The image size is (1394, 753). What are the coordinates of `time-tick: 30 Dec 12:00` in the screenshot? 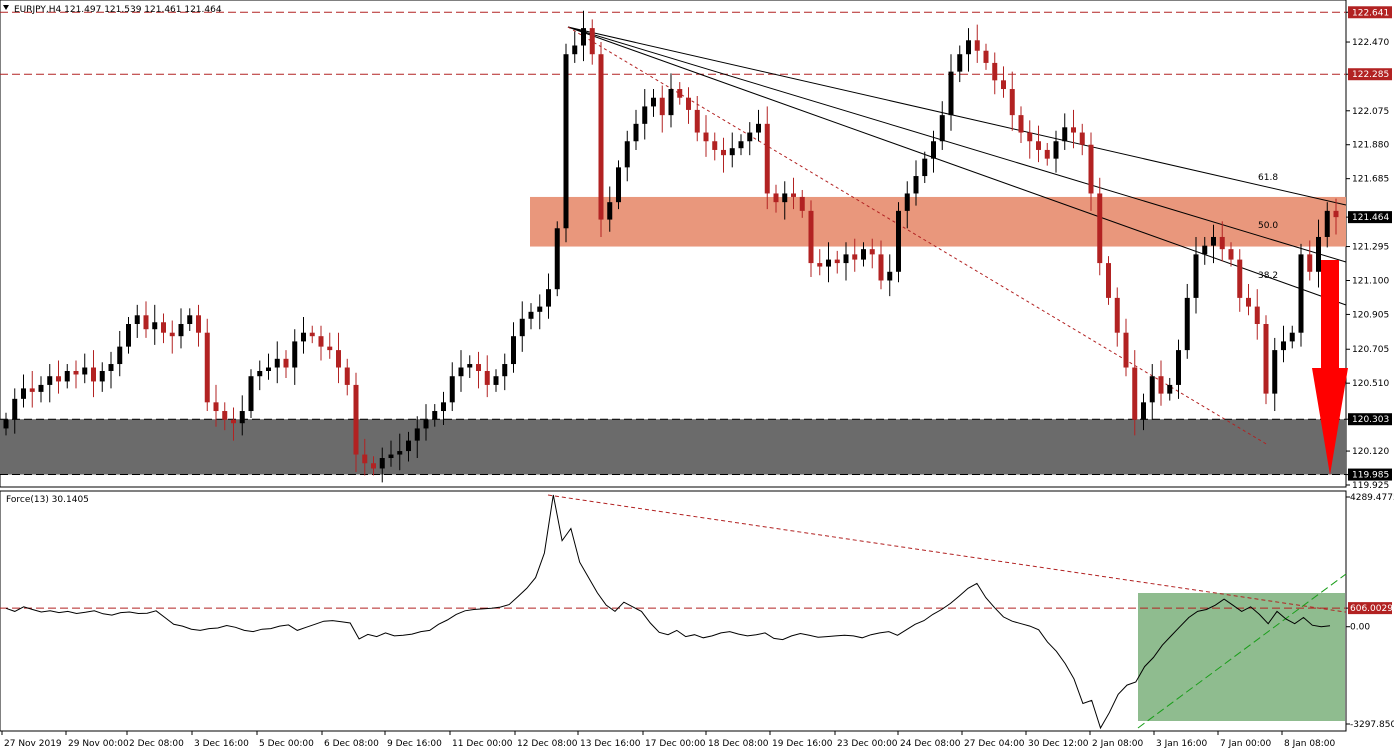 It's located at (1057, 740).